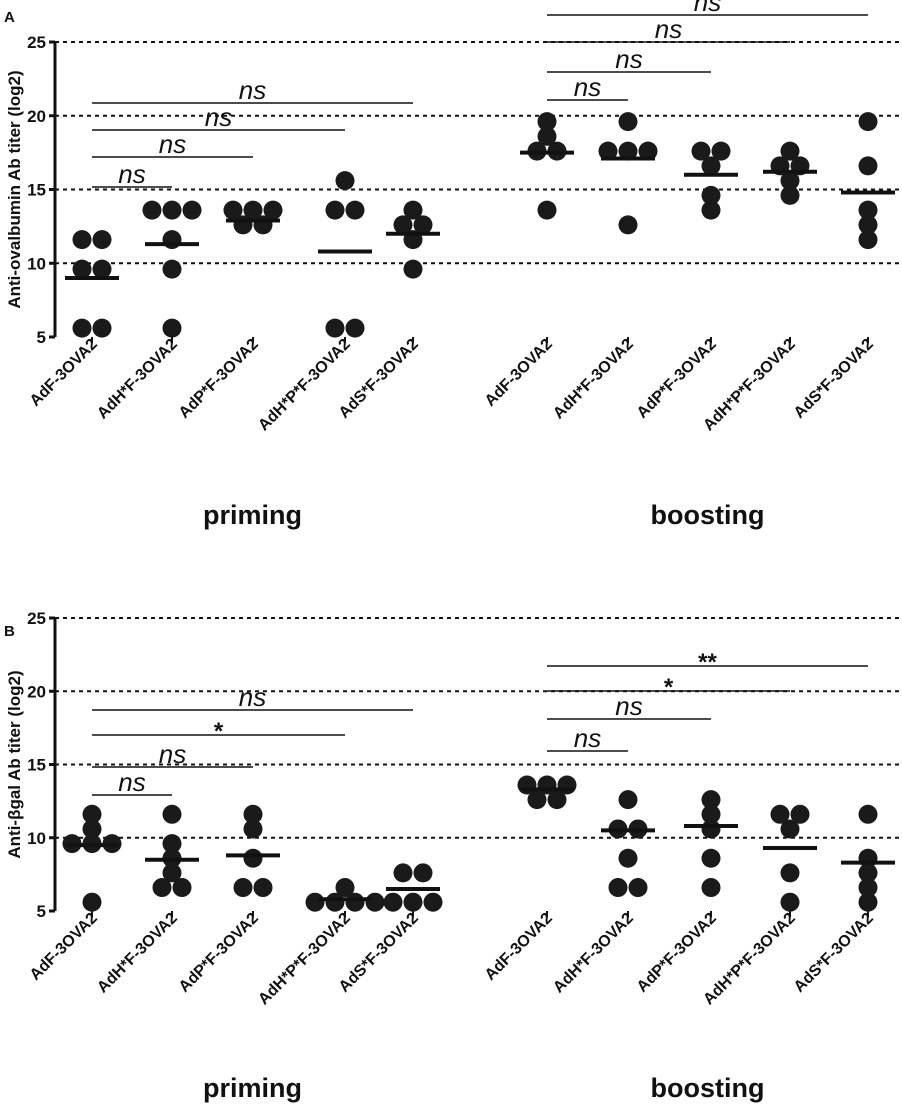  I want to click on panel-letter: A, so click(9, 17).